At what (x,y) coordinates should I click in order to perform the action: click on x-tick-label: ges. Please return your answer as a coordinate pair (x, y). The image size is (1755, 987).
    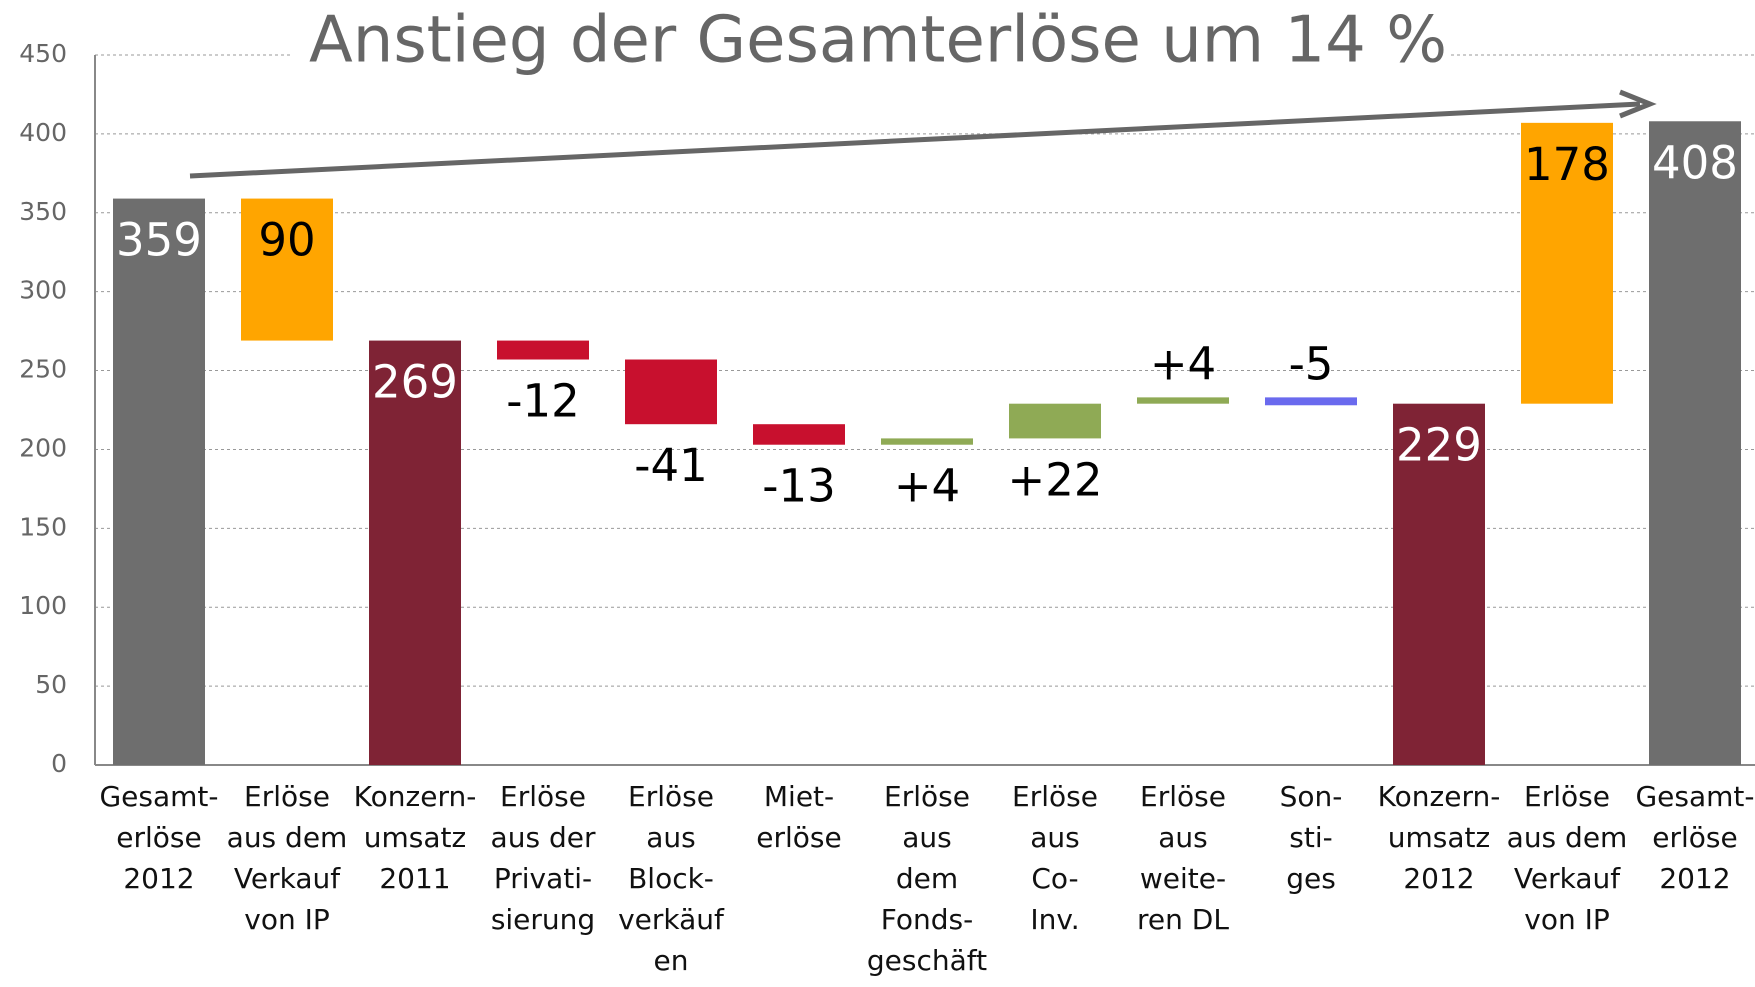
    Looking at the image, I should click on (1311, 878).